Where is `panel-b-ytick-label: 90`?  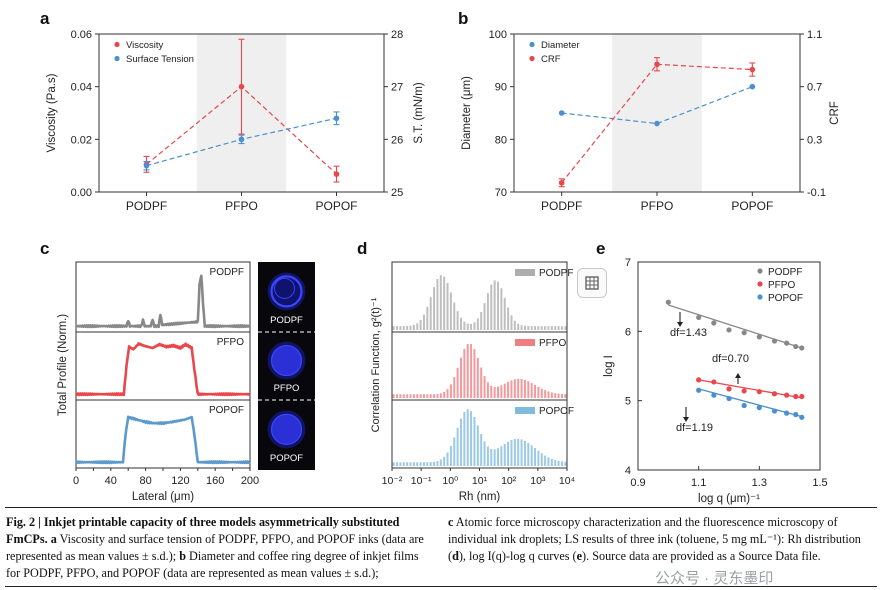 panel-b-ytick-label: 90 is located at coordinates (501, 88).